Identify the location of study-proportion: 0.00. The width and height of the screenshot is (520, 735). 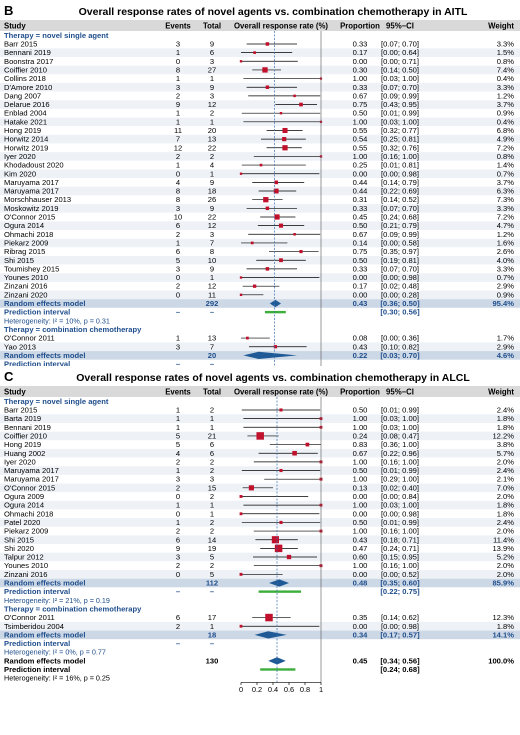
(360, 574).